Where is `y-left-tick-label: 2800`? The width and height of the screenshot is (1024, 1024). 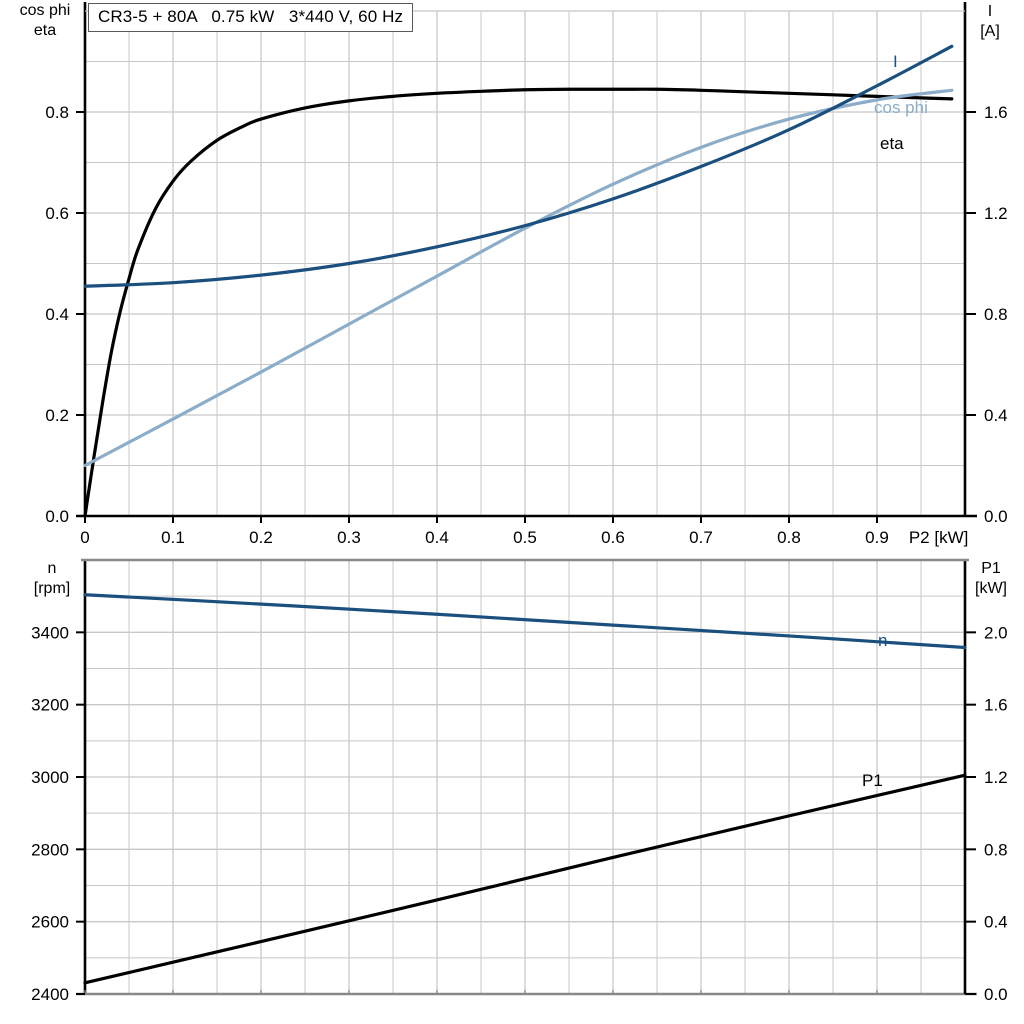
y-left-tick-label: 2800 is located at coordinates (50, 849).